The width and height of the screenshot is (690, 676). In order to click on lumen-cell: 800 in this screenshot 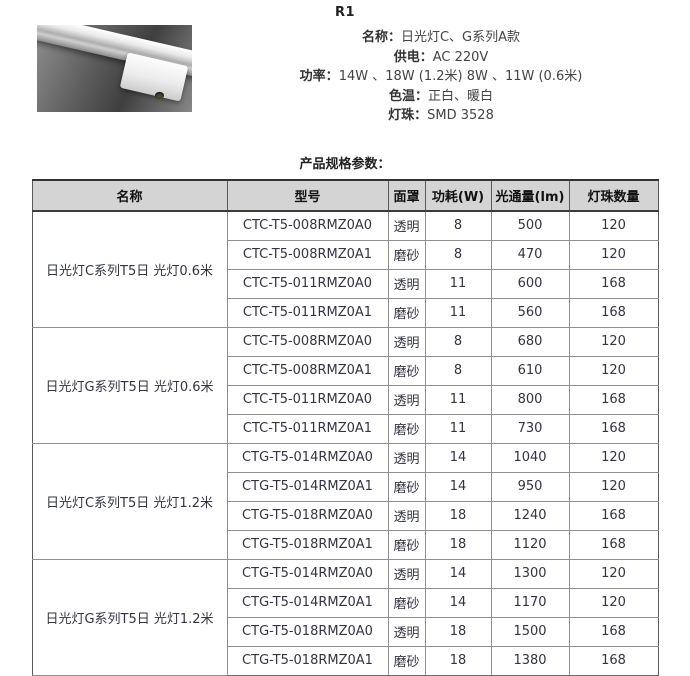, I will do `click(530, 399)`.